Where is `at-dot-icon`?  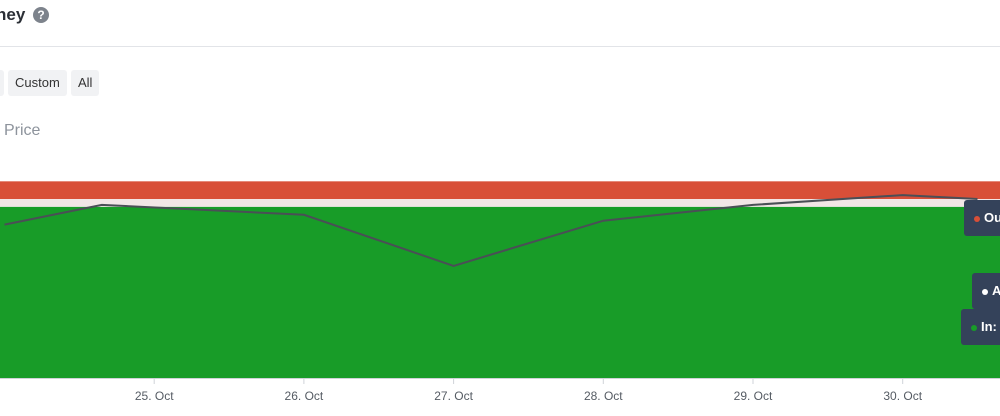
at-dot-icon is located at coordinates (985, 291).